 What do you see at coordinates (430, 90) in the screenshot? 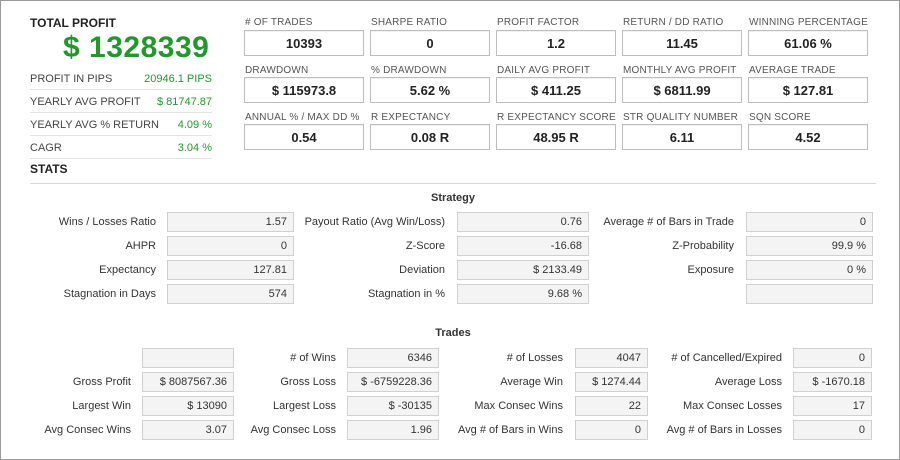
I see `metric-value: 5.62 %` at bounding box center [430, 90].